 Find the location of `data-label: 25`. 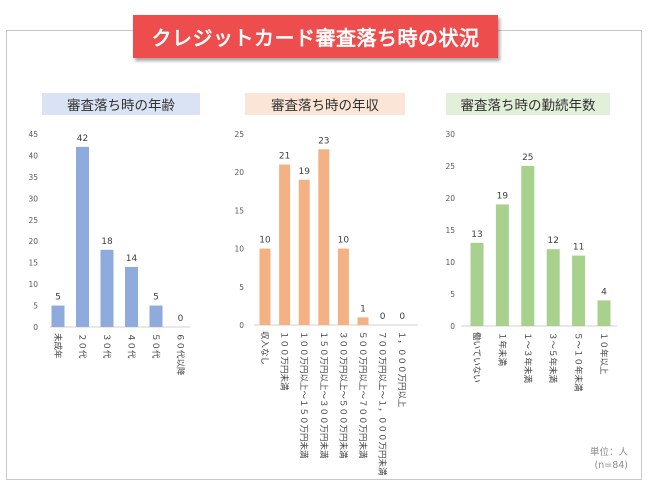

data-label: 25 is located at coordinates (527, 158).